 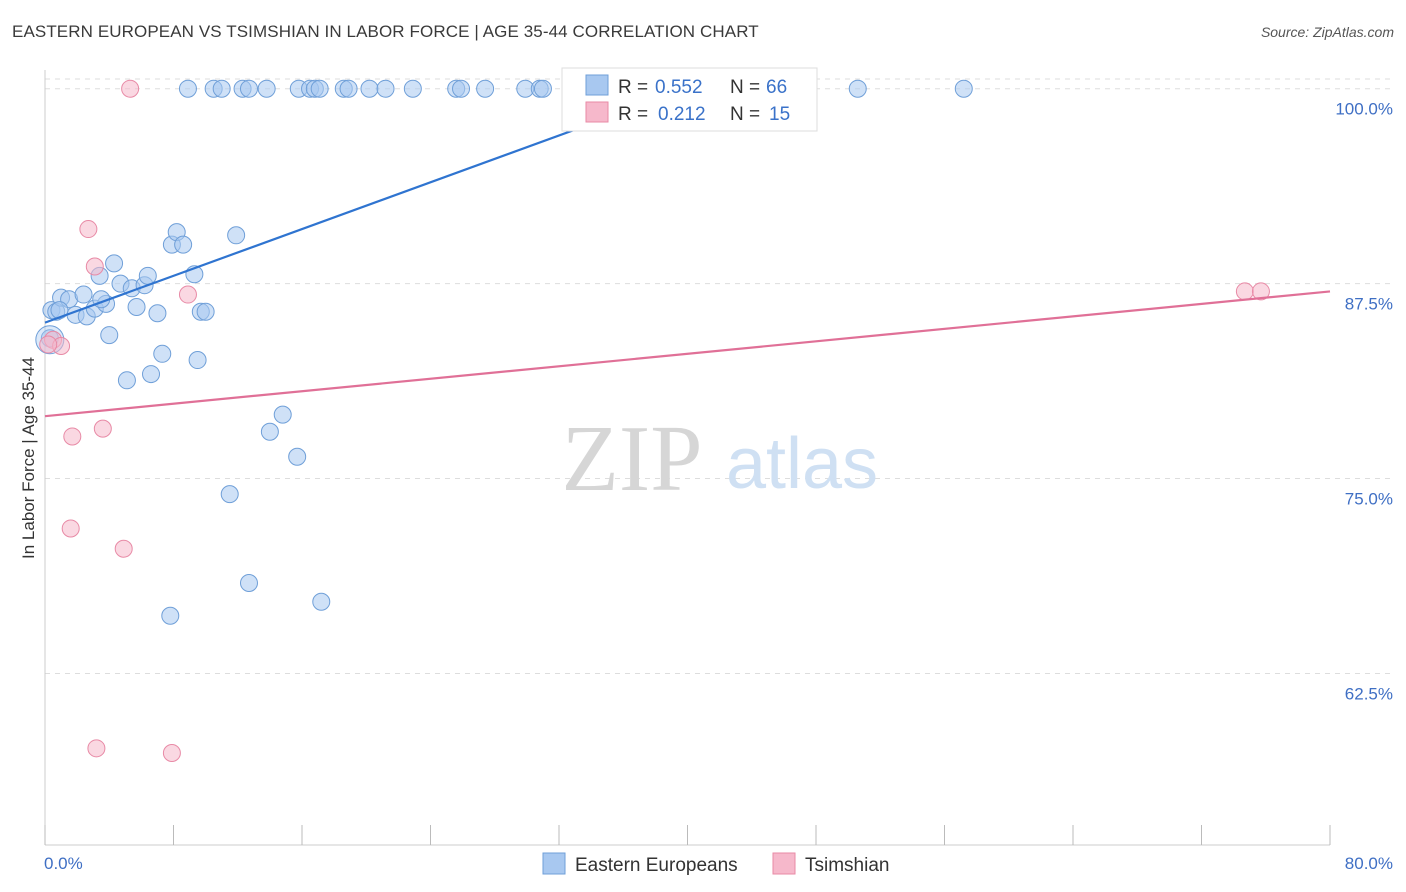 I want to click on x-tick-label-max: 80.0%, so click(x=1369, y=863).